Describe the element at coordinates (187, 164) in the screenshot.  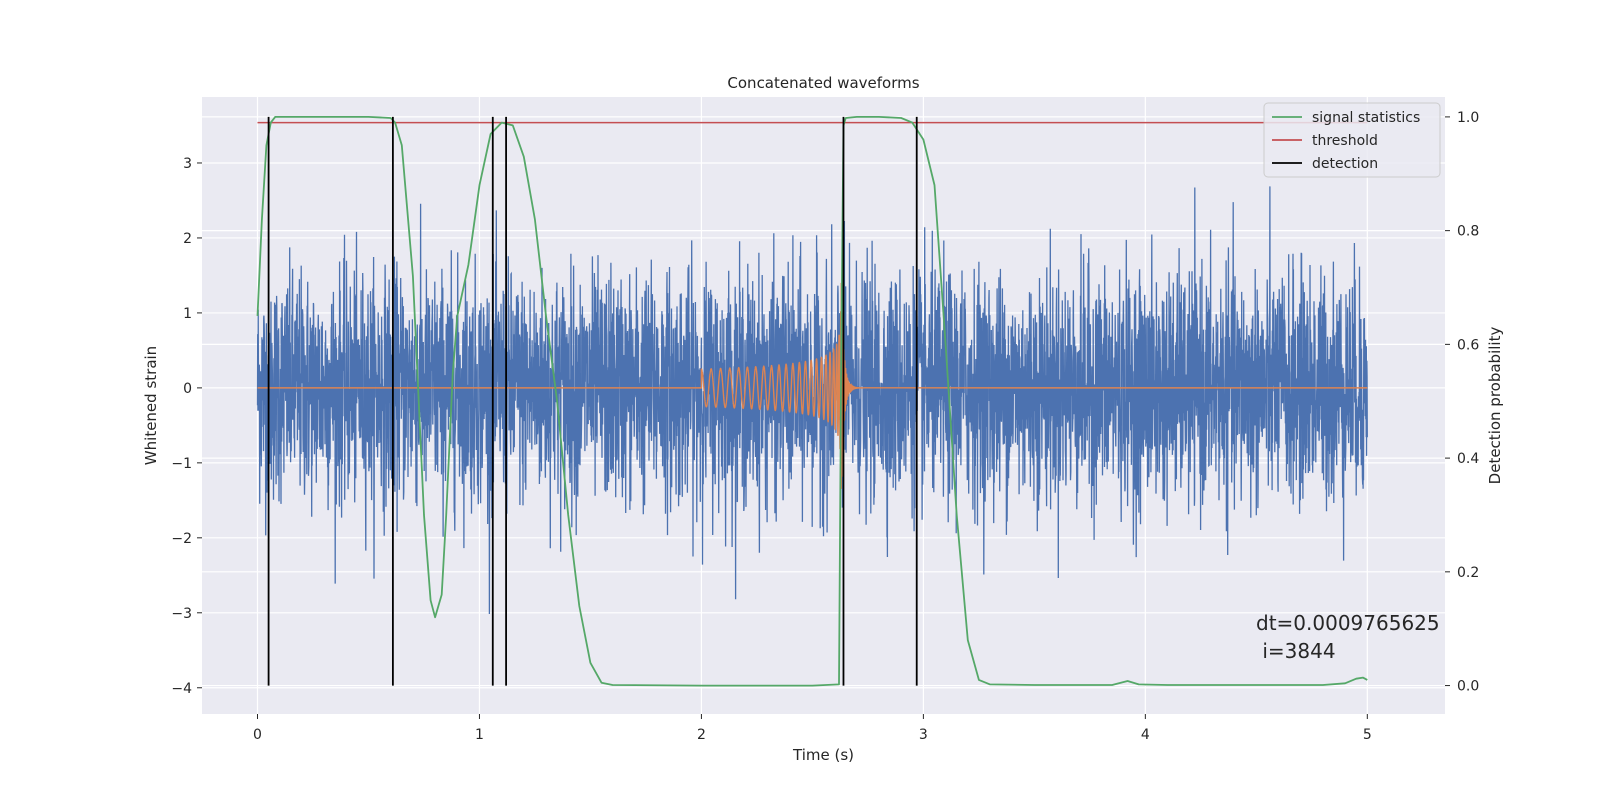
I see `y-left-tick-label-7: 3` at that location.